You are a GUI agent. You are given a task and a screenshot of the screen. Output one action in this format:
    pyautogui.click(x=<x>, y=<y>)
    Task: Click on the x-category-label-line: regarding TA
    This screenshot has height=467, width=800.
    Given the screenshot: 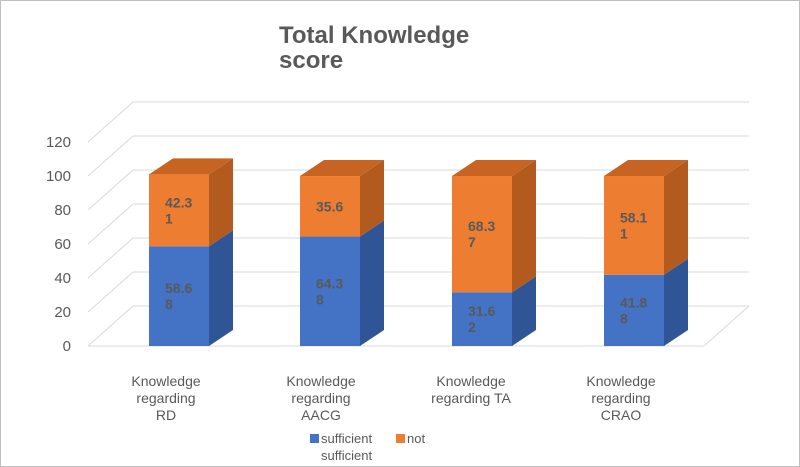 What is the action you would take?
    pyautogui.click(x=471, y=398)
    